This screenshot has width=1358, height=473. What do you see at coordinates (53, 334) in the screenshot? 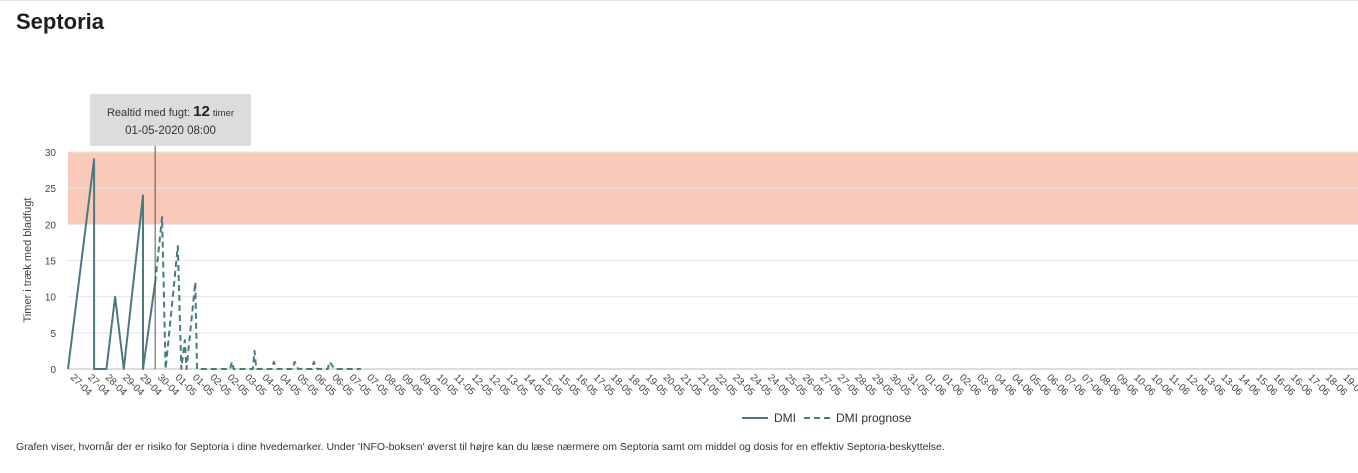
I see `y-tick-label: 5` at bounding box center [53, 334].